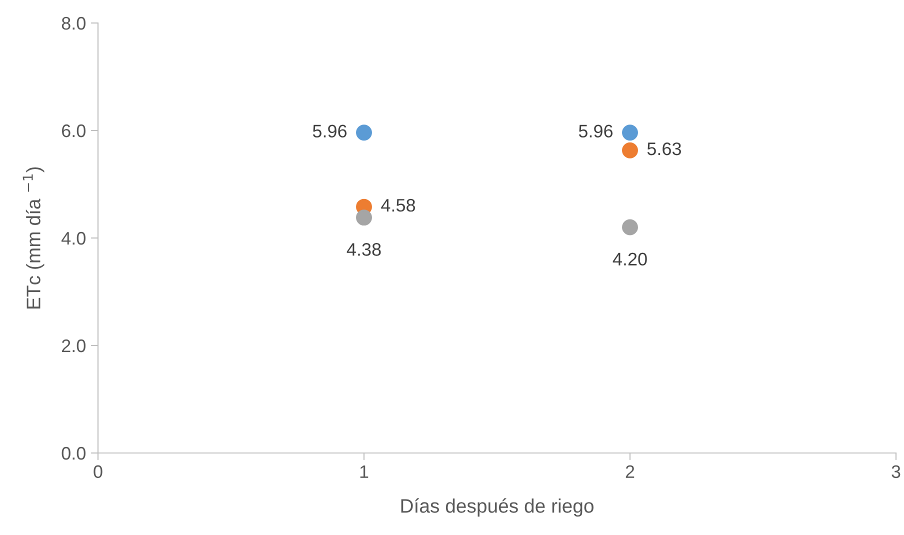 This screenshot has height=535, width=904. I want to click on x-tick-label: 2, so click(630, 471).